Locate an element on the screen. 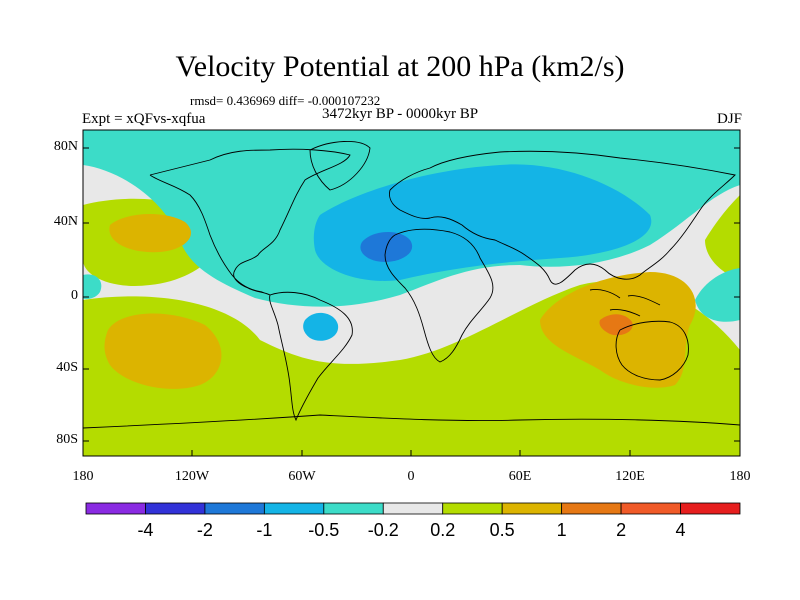  positive-core-north-pacific is located at coordinates (150, 233).